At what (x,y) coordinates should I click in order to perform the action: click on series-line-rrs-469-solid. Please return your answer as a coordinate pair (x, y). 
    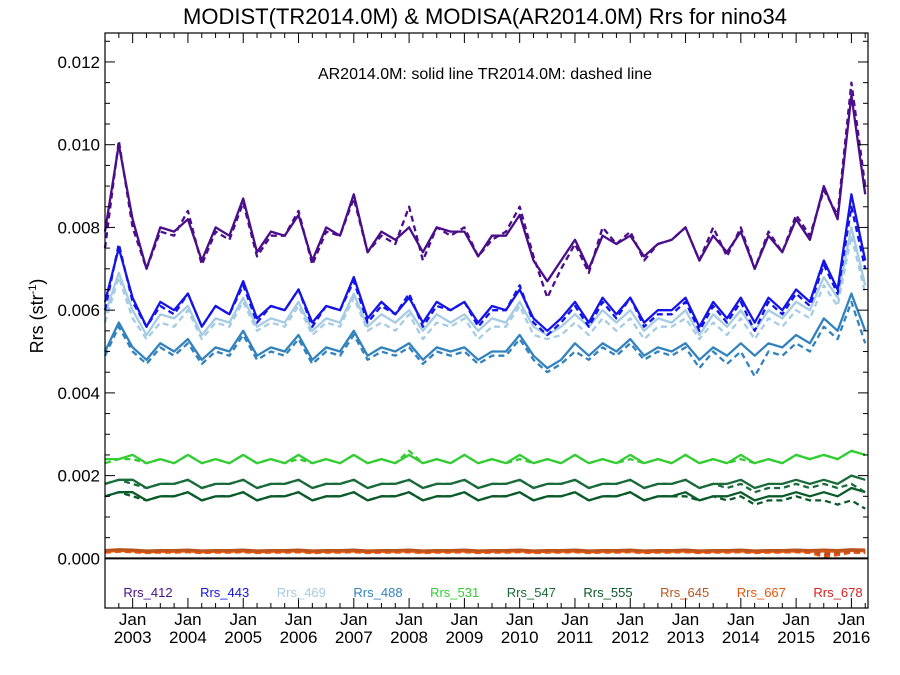
    Looking at the image, I should click on (485, 281).